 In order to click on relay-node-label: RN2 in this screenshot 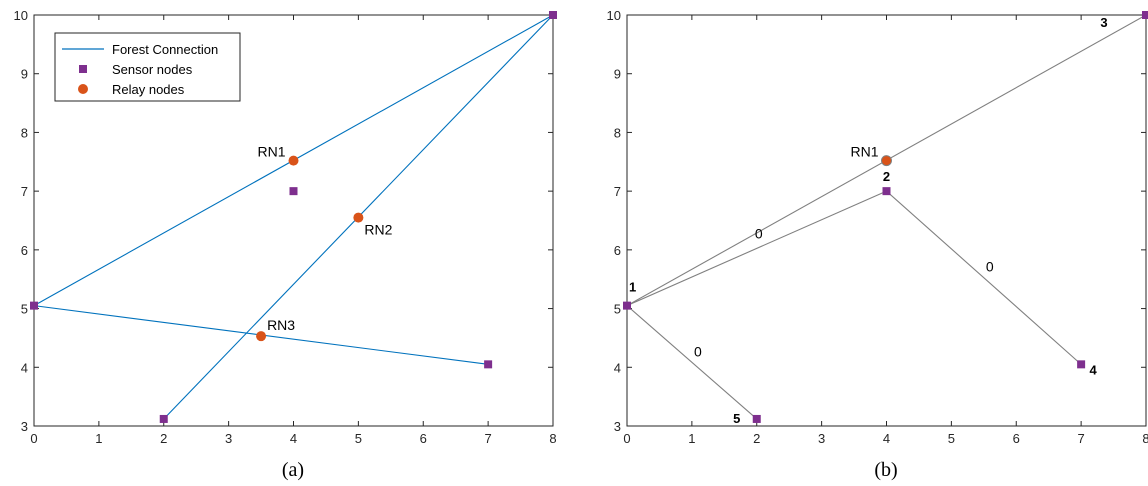, I will do `click(378, 230)`.